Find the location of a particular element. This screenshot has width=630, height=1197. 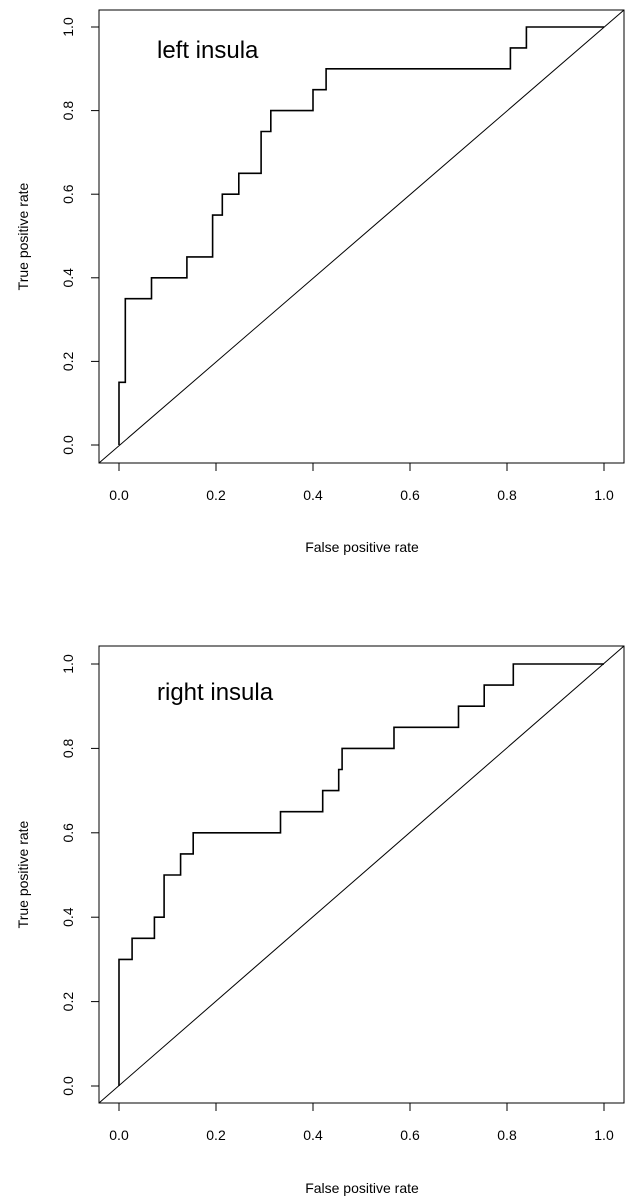

panel-title: left insula is located at coordinates (208, 50).